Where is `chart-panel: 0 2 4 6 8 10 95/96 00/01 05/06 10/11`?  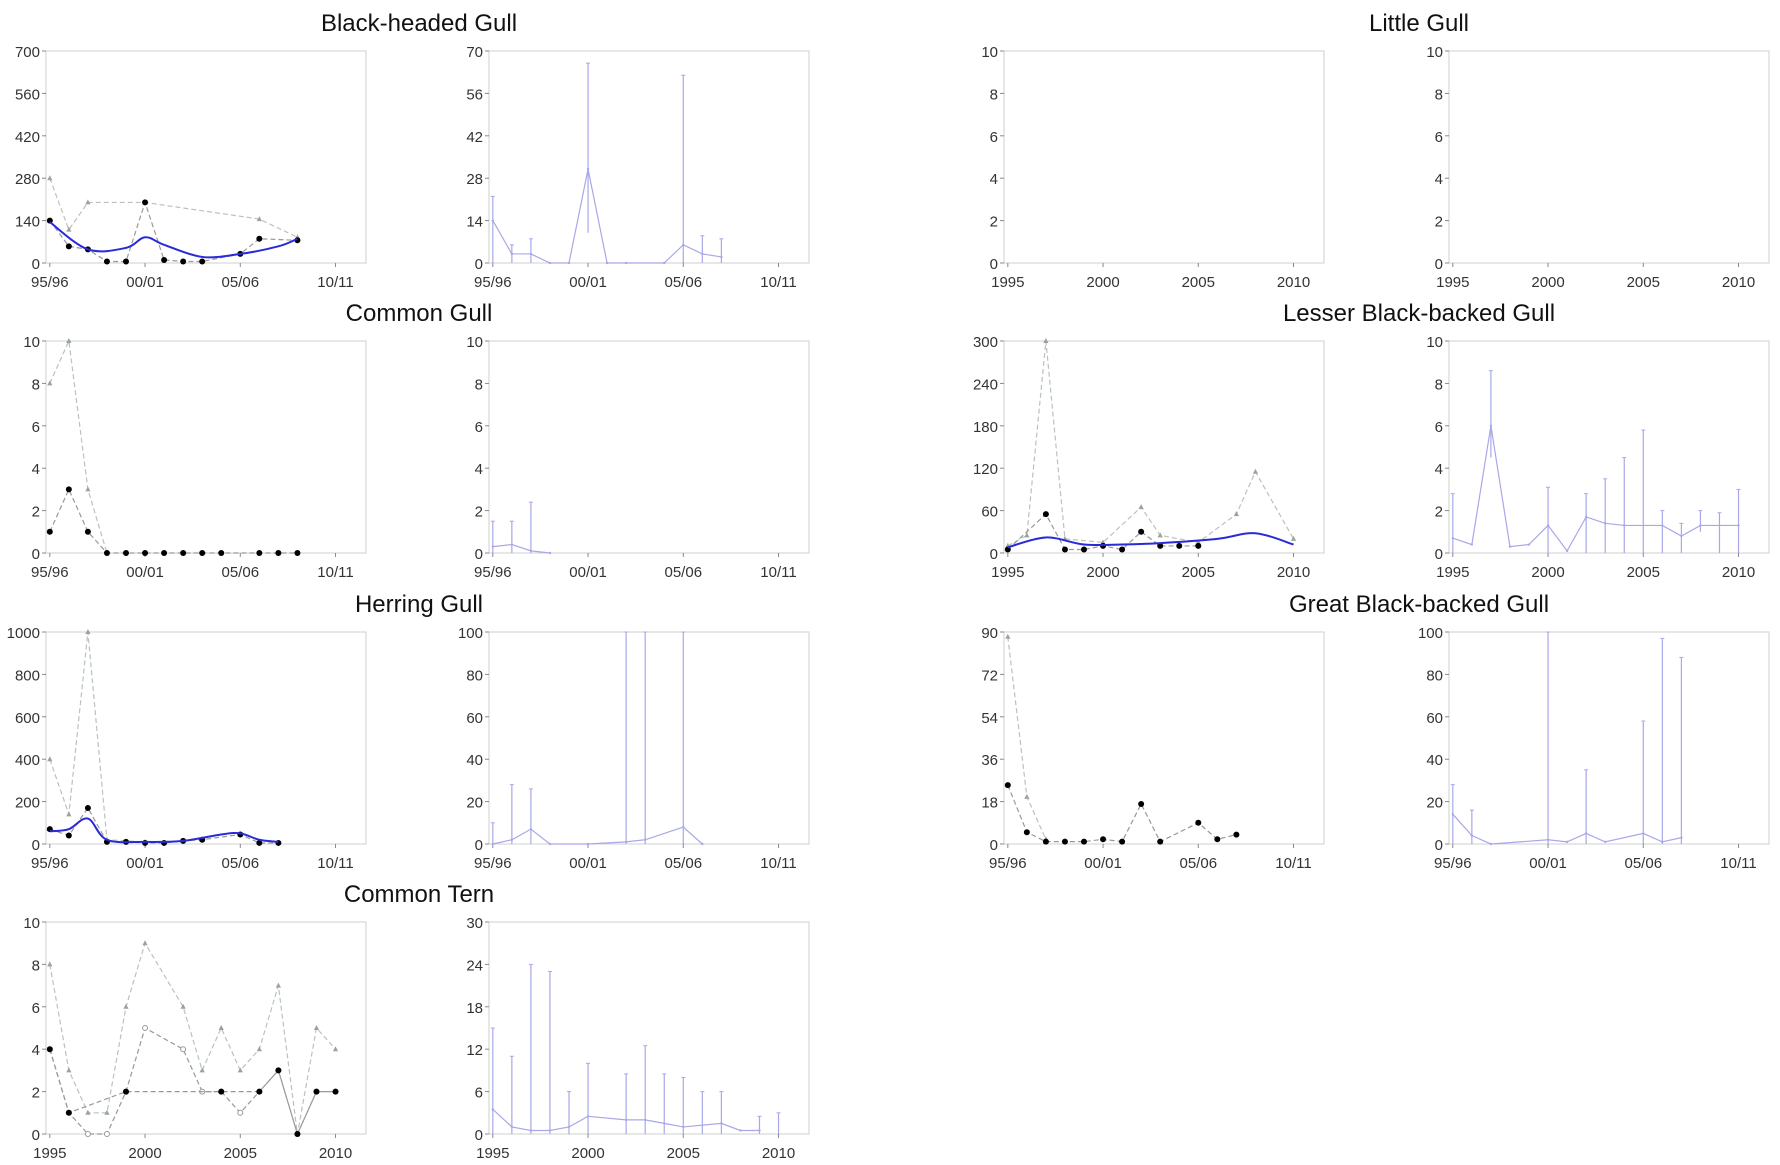 chart-panel: 0 2 4 6 8 10 95/96 00/01 05/06 10/11 is located at coordinates (638, 457).